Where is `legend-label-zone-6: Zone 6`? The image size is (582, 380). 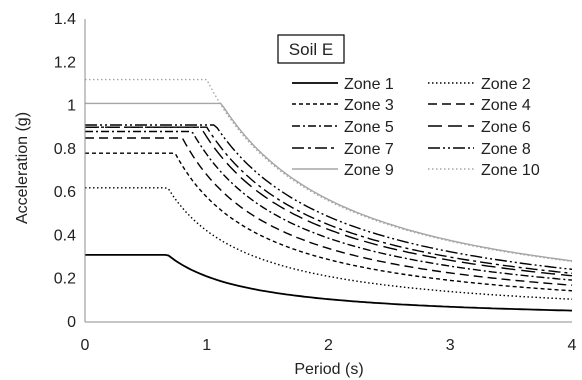
legend-label-zone-6: Zone 6 is located at coordinates (506, 127).